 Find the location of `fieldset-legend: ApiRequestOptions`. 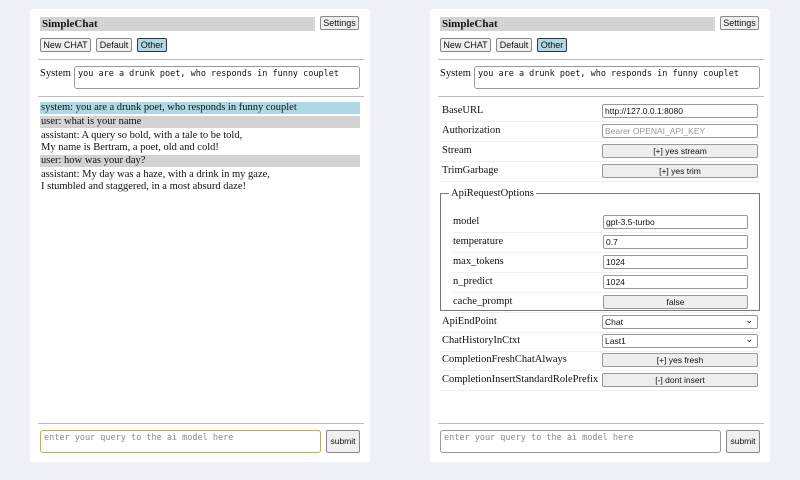

fieldset-legend: ApiRequestOptions is located at coordinates (492, 193).